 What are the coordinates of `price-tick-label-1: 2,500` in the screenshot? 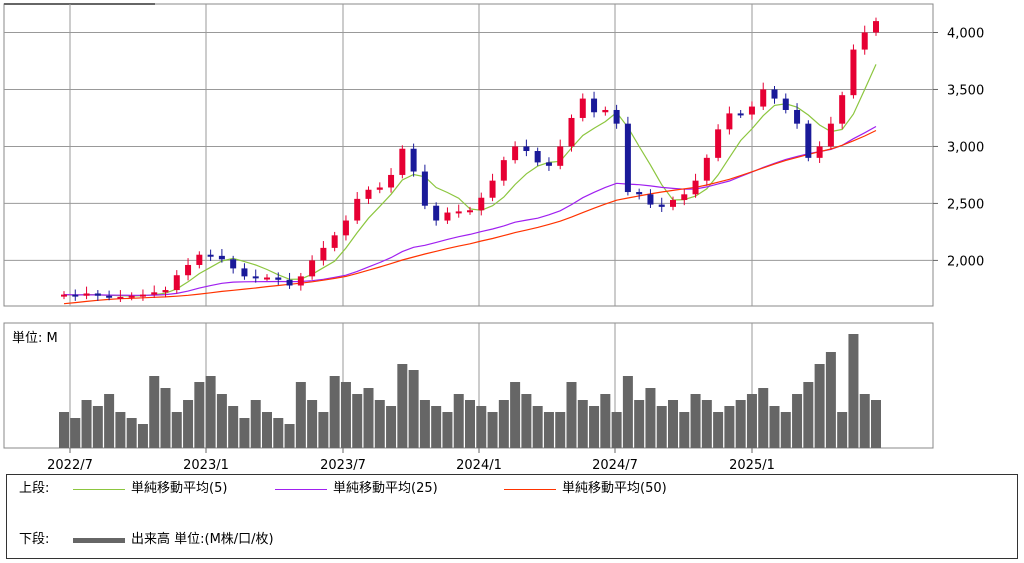 It's located at (965, 204).